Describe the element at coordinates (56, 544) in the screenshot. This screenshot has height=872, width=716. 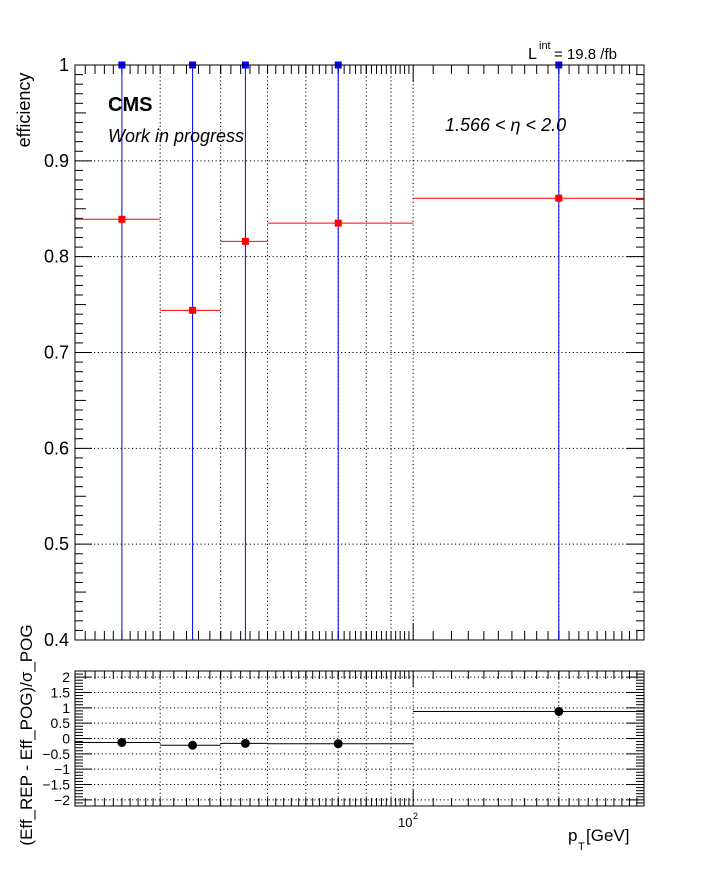
I see `top-y-tick-label: 0.5` at that location.